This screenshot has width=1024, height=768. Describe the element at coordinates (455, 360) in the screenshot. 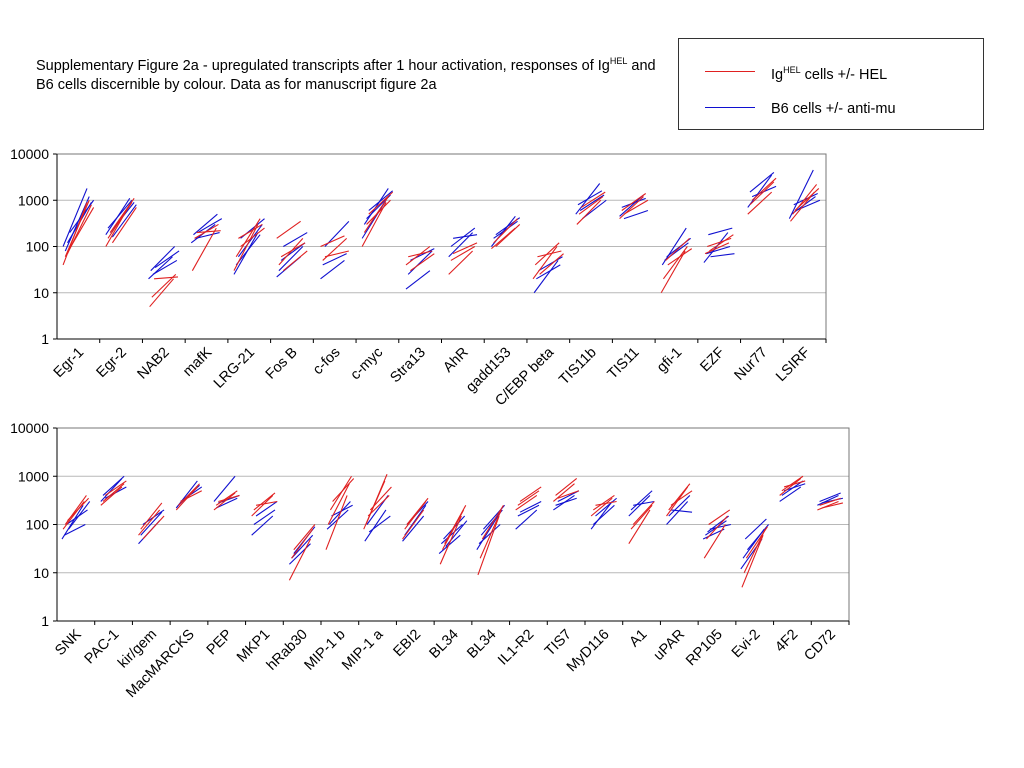

I see `x-tick-label: AhR` at that location.